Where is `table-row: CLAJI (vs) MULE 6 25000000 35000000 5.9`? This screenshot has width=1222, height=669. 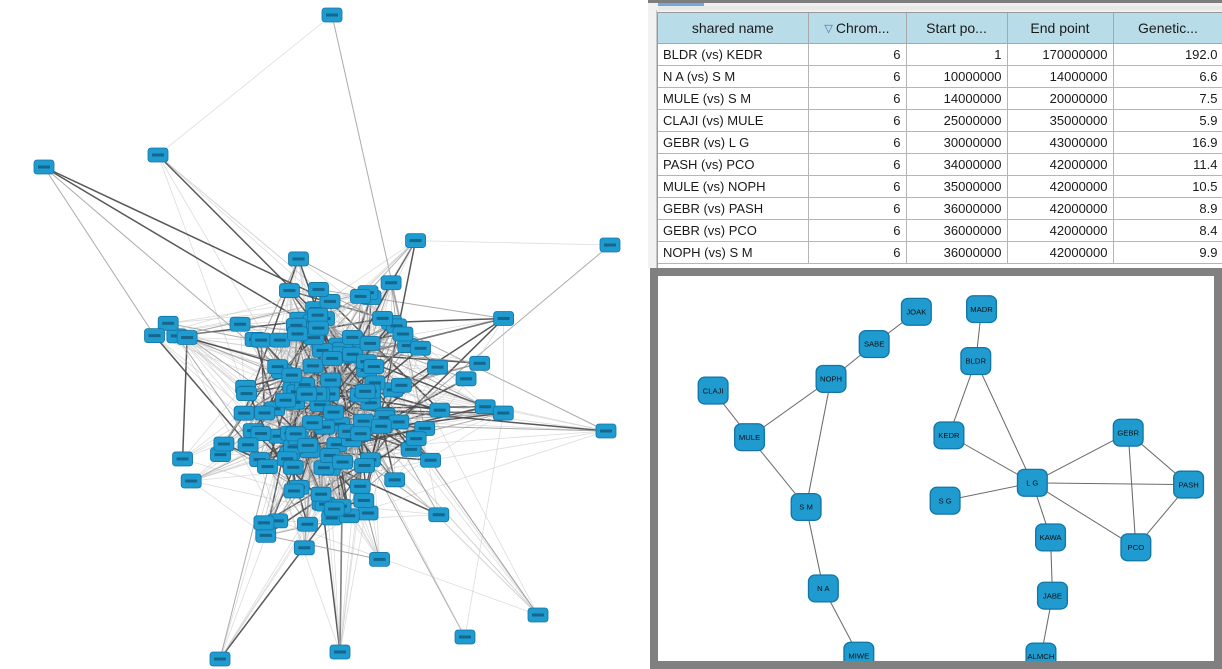
table-row: CLAJI (vs) MULE 6 25000000 35000000 5.9 is located at coordinates (940, 120).